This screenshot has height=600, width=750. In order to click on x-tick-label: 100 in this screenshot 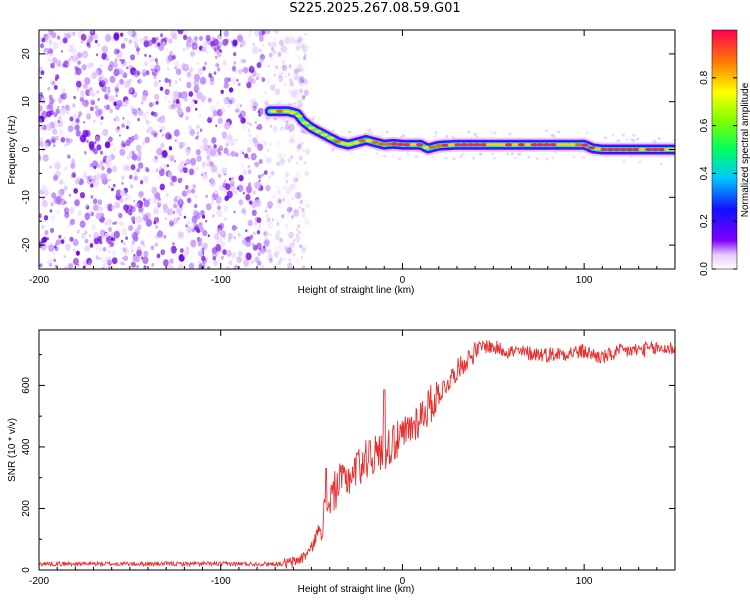, I will do `click(584, 280)`.